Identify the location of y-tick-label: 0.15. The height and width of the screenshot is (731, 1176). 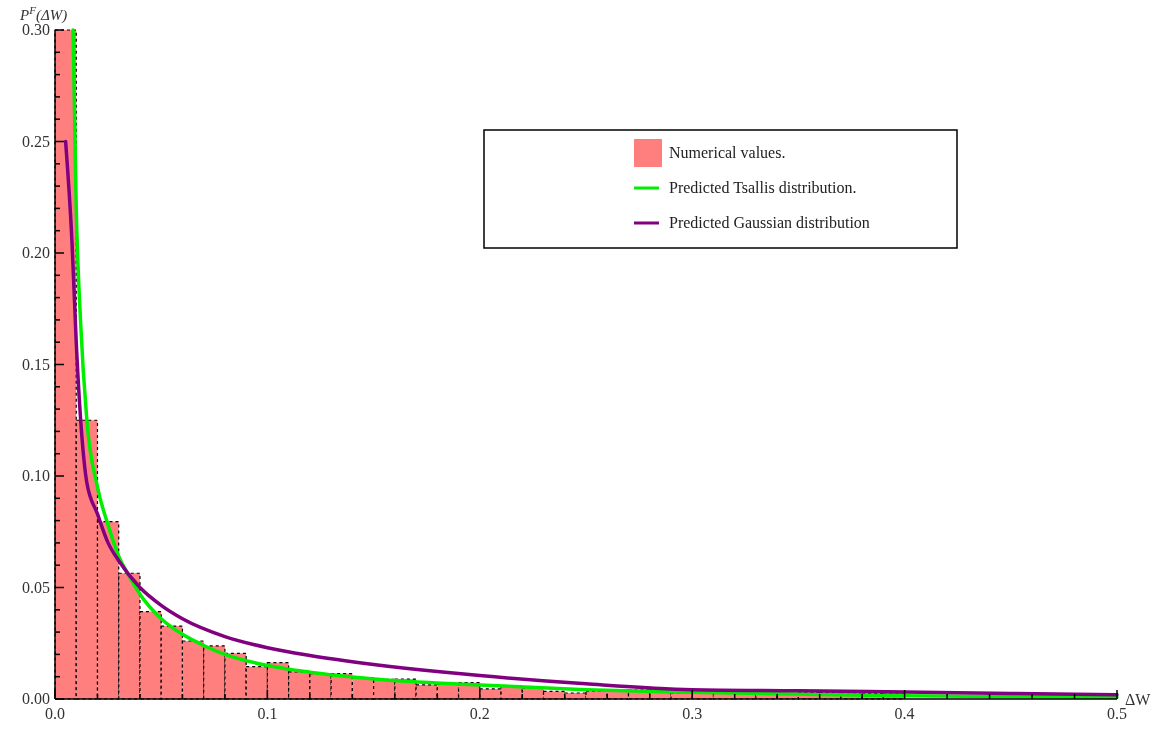
(36, 364).